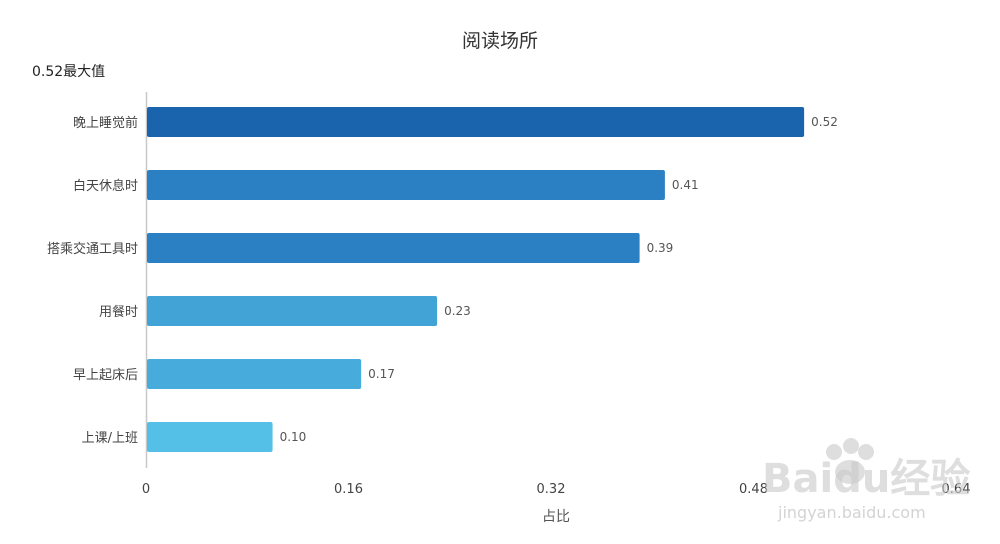 This screenshot has height=544, width=1000. I want to click on x-tick-label: 0, so click(146, 489).